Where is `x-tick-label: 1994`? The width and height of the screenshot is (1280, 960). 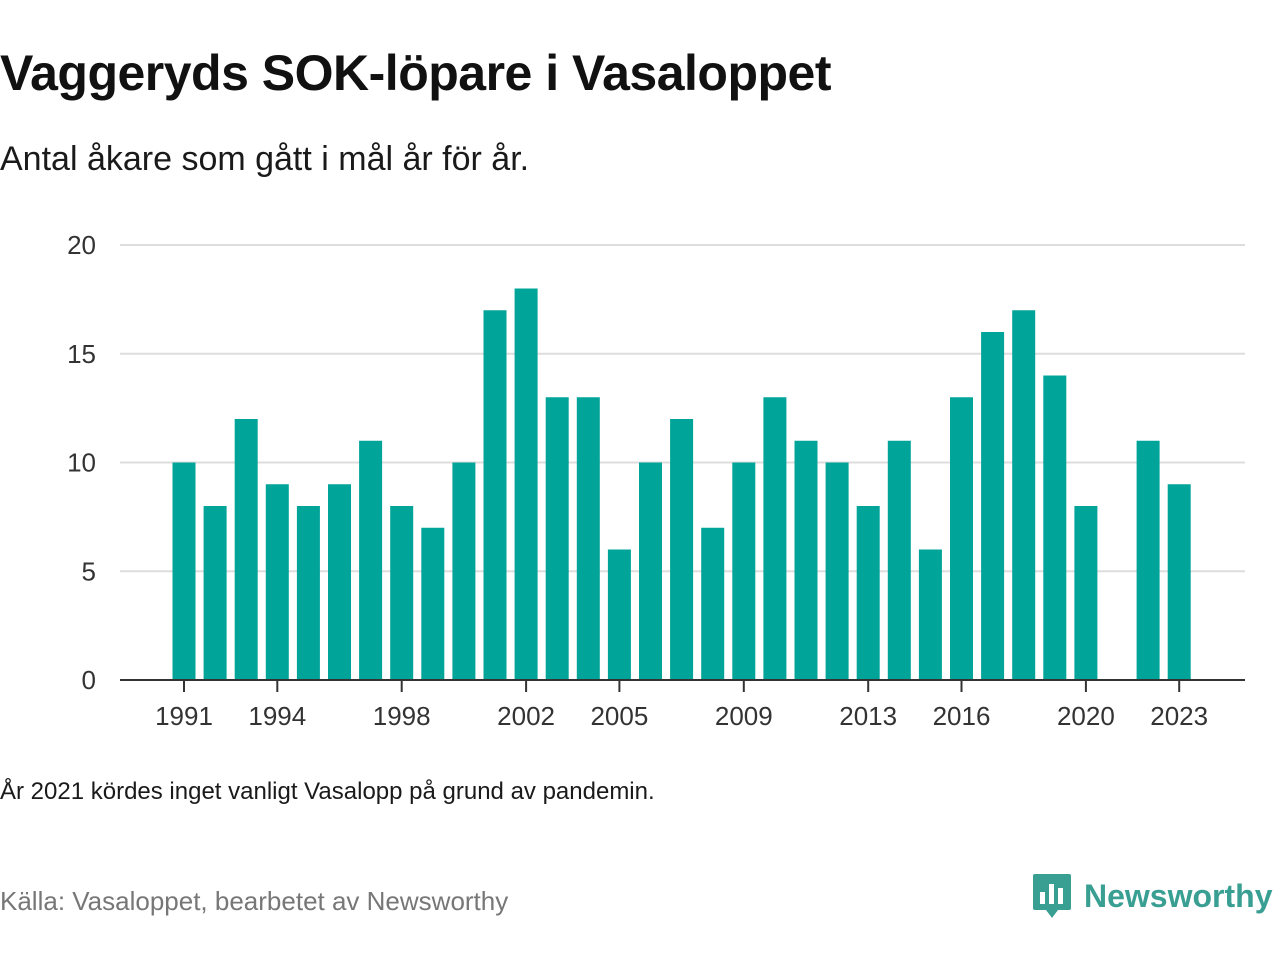 x-tick-label: 1994 is located at coordinates (277, 716).